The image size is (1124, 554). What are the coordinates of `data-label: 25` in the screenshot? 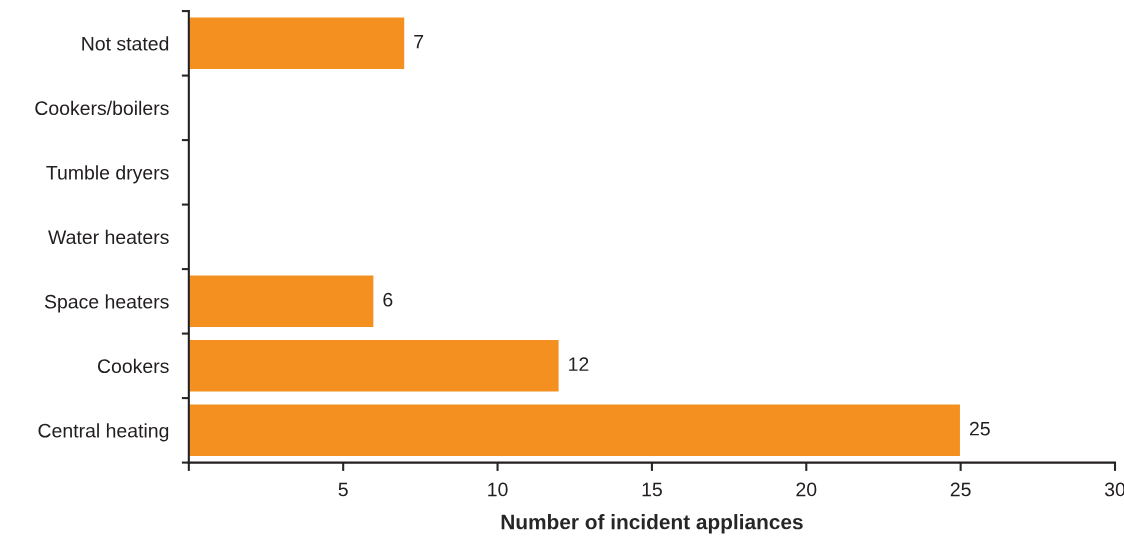 It's located at (979, 428).